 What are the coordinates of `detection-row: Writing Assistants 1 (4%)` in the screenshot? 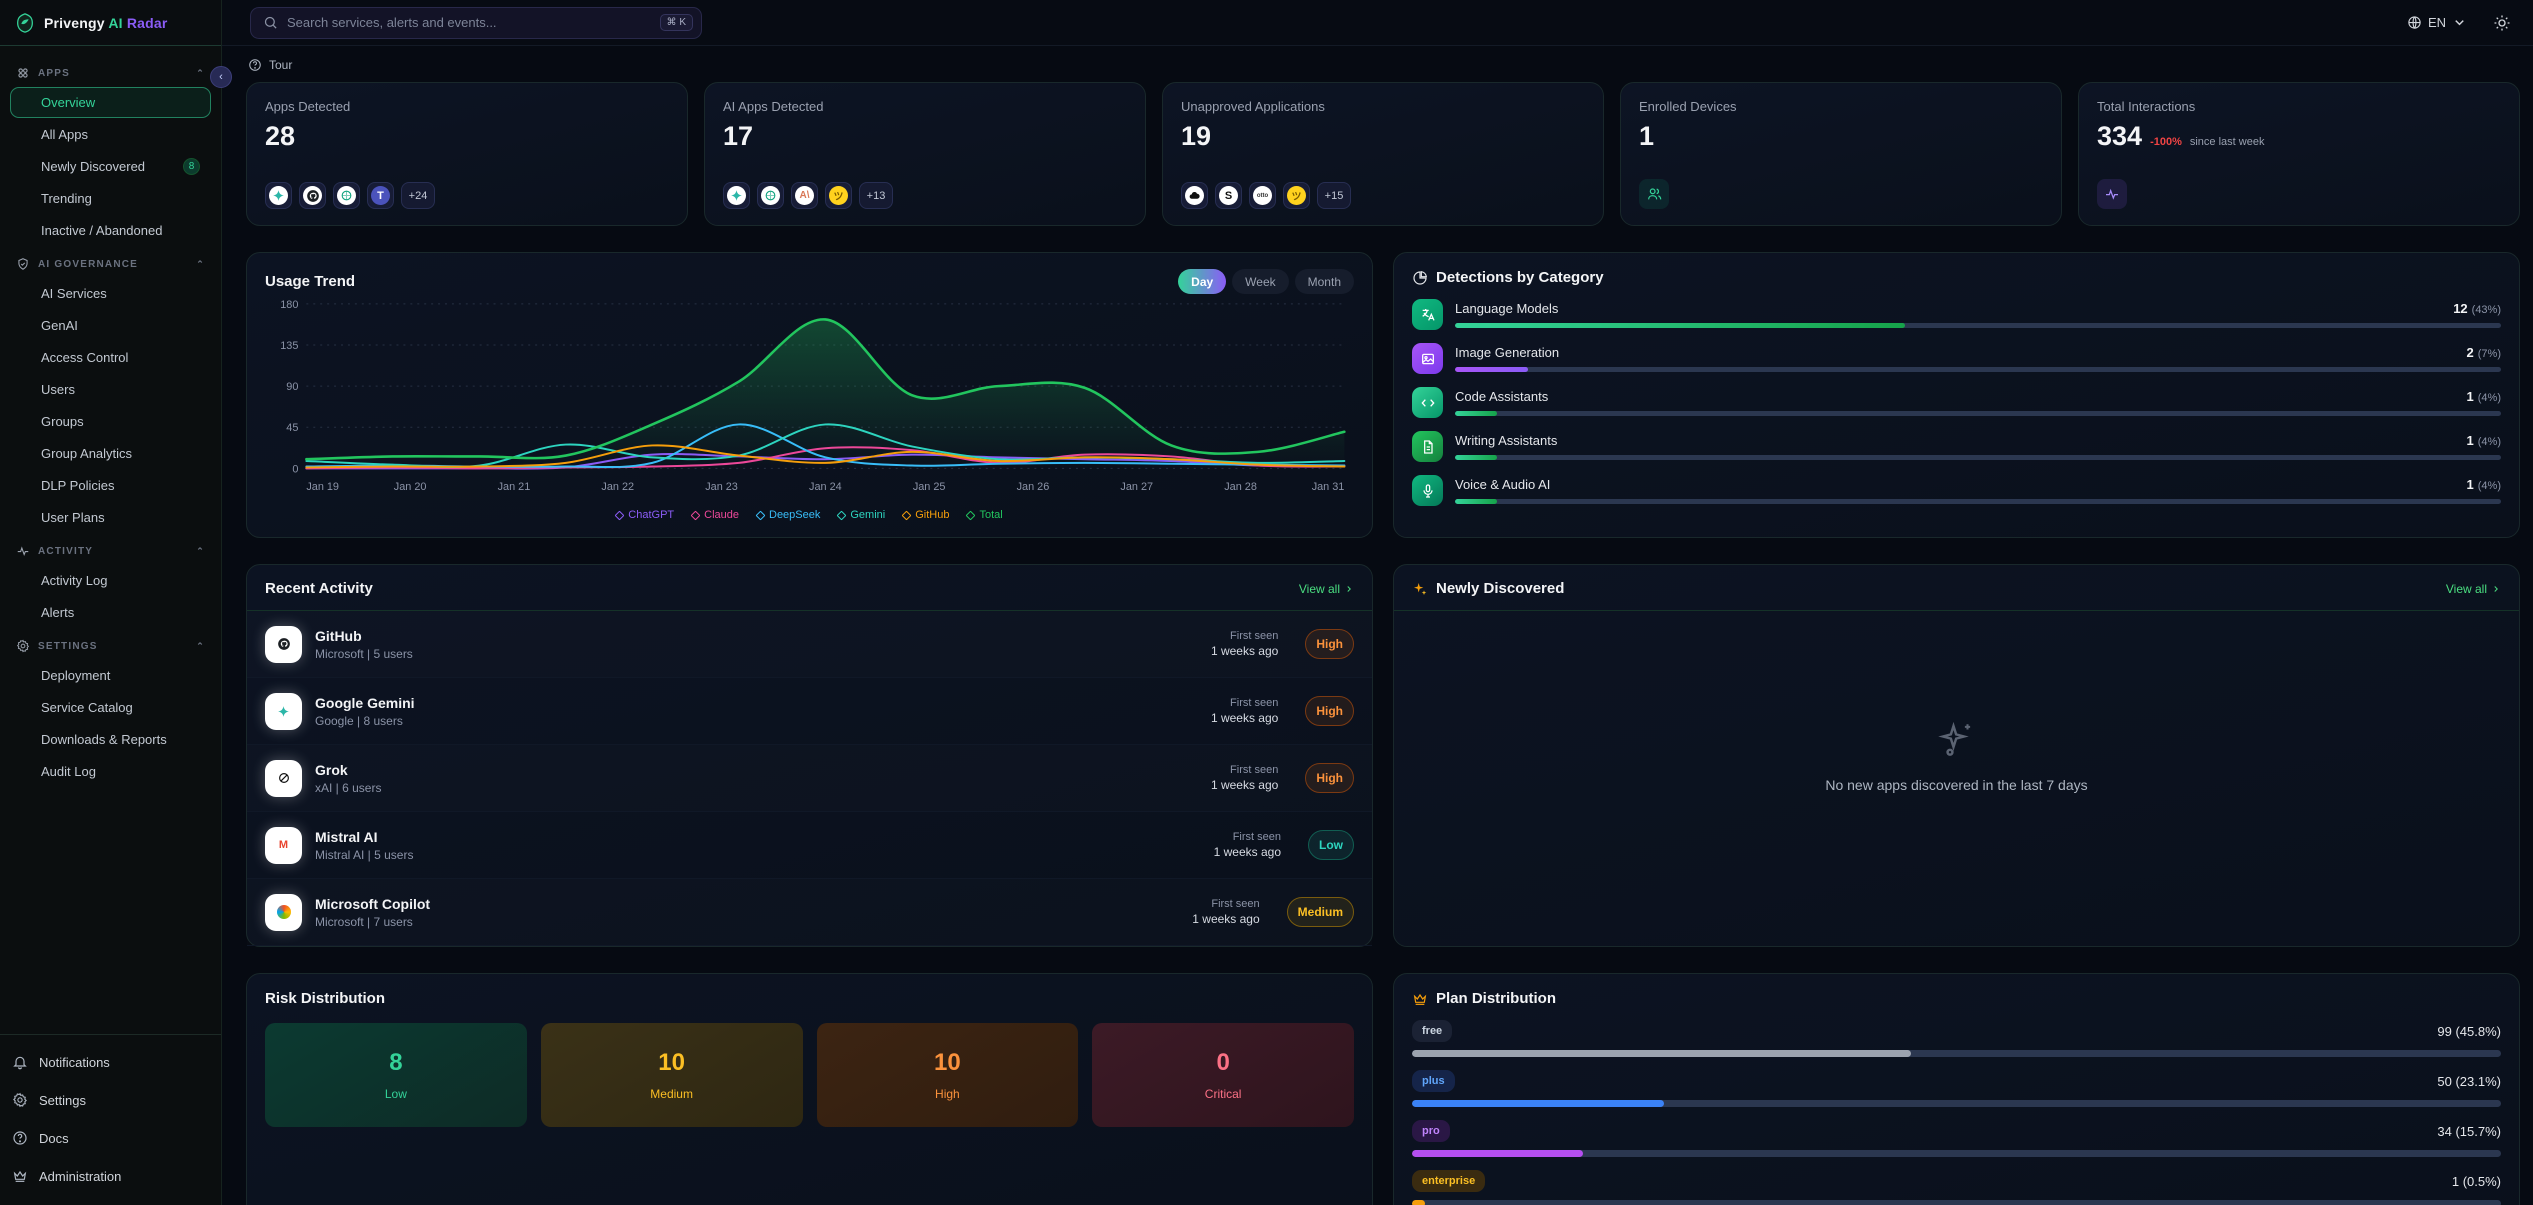 It's located at (1956, 446).